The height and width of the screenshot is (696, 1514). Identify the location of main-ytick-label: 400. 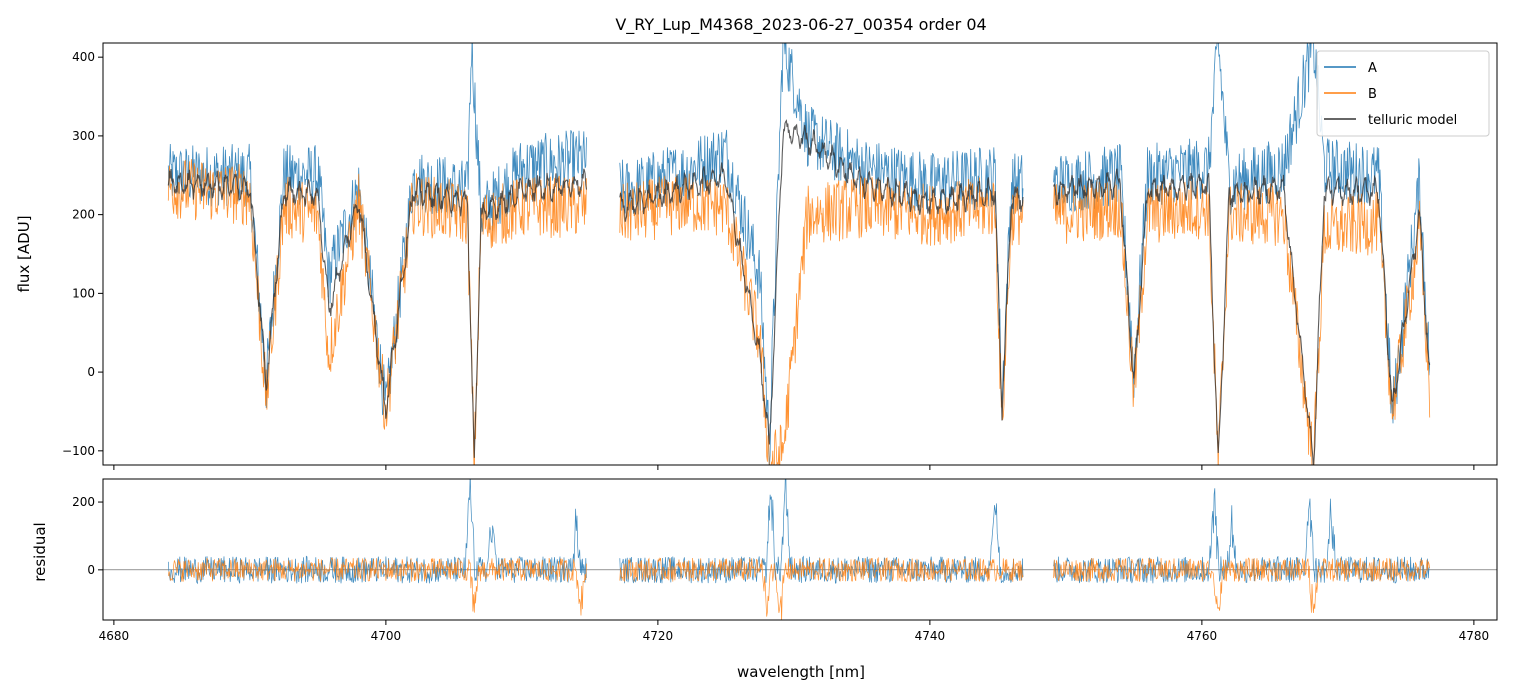
(83, 57).